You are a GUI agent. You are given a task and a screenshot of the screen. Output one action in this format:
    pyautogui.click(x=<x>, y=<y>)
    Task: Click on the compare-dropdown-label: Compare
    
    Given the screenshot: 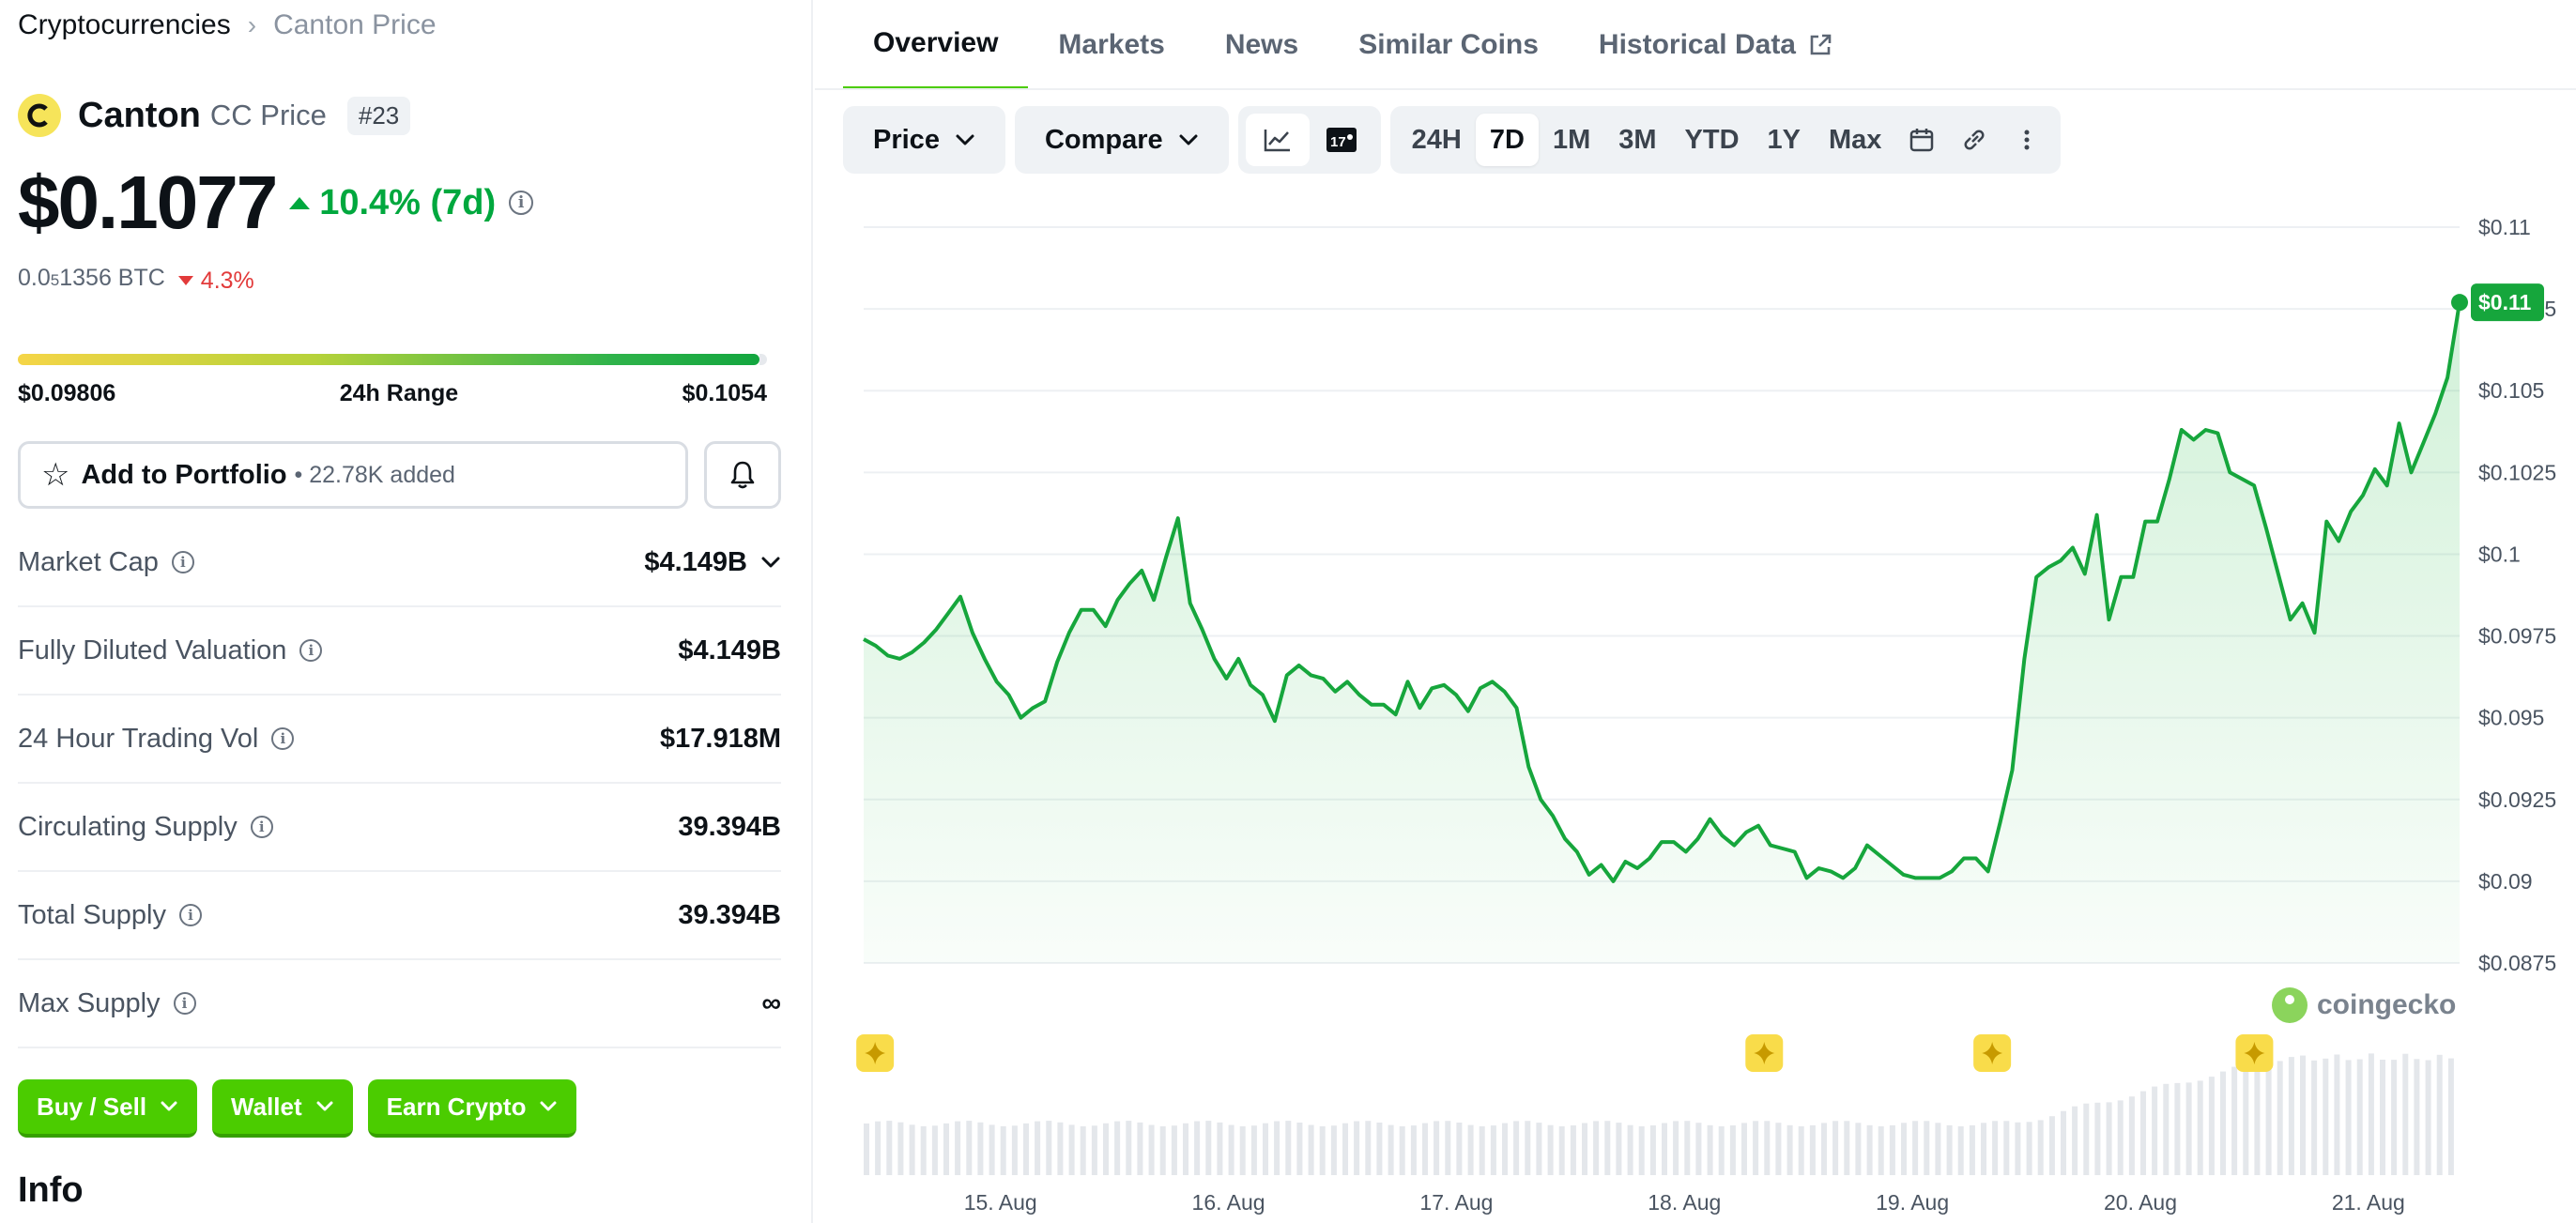 What is the action you would take?
    pyautogui.click(x=1104, y=139)
    